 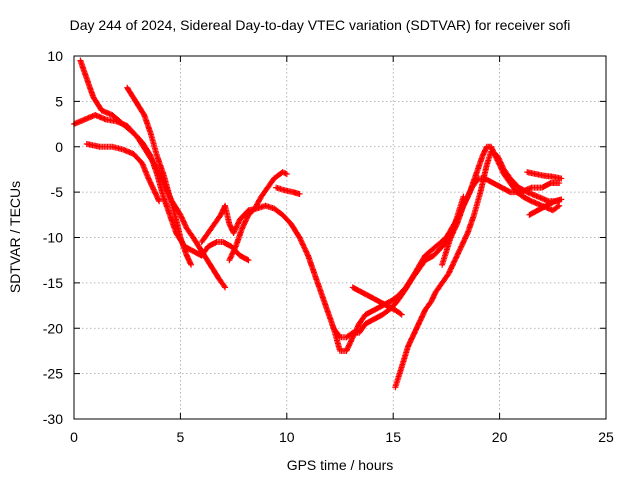 I want to click on y-tick-label: -25, so click(x=53, y=374).